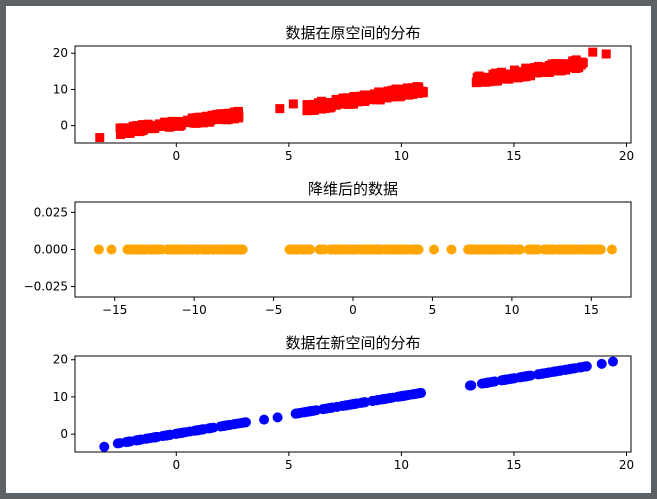 The width and height of the screenshot is (657, 499). Describe the element at coordinates (274, 310) in the screenshot. I see `x-tick-label: −5` at that location.